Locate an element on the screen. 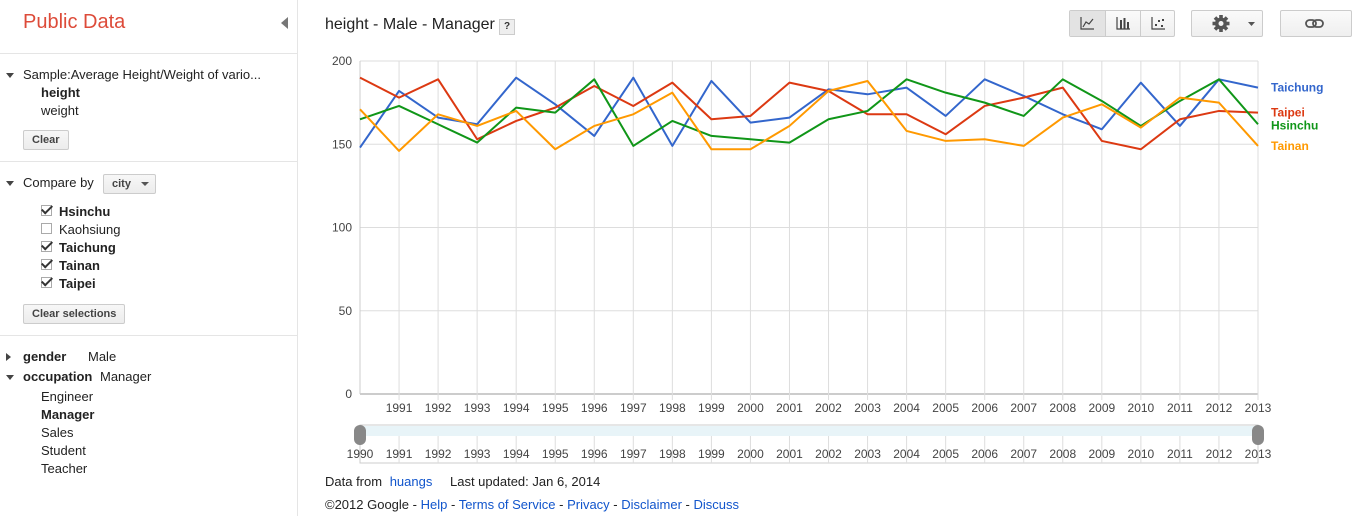  x-tick-label: 2011 is located at coordinates (1180, 408).